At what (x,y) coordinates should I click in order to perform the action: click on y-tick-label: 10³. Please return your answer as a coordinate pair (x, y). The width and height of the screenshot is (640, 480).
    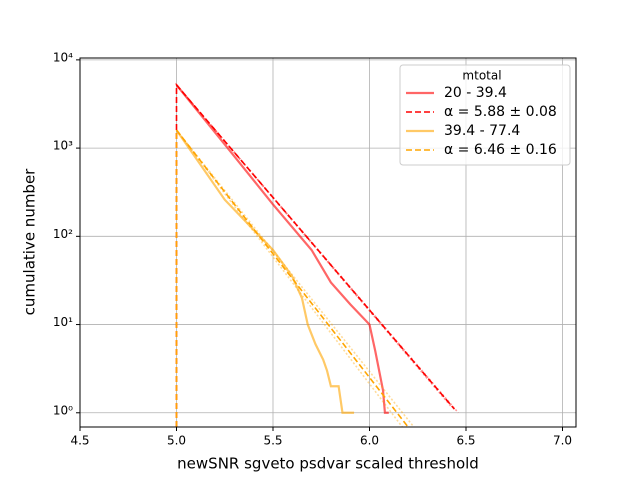
    Looking at the image, I should click on (63, 146).